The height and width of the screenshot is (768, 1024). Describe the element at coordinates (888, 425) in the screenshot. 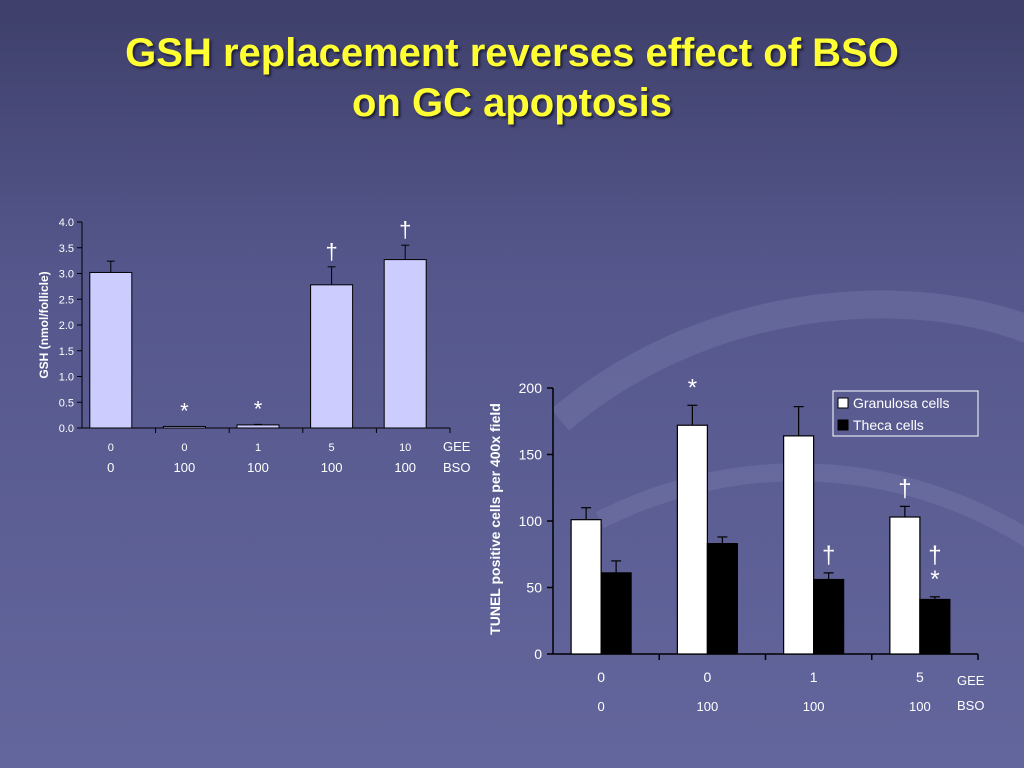

I see `legend-label: Theca cells` at that location.